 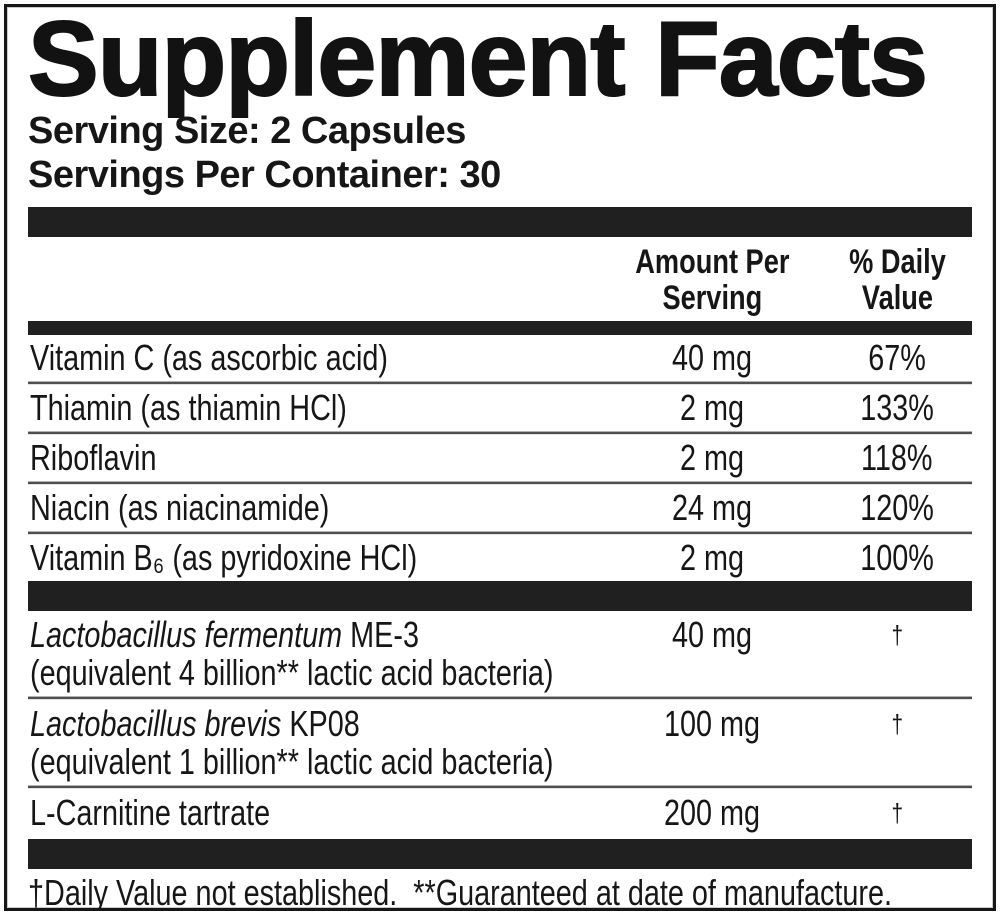 I want to click on divider-bar-bottom, so click(x=500, y=853).